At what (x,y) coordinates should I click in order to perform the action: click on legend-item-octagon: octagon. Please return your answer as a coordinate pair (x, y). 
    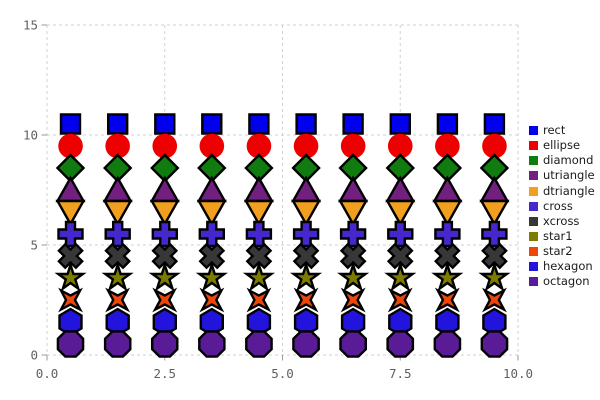
    Looking at the image, I should click on (562, 281).